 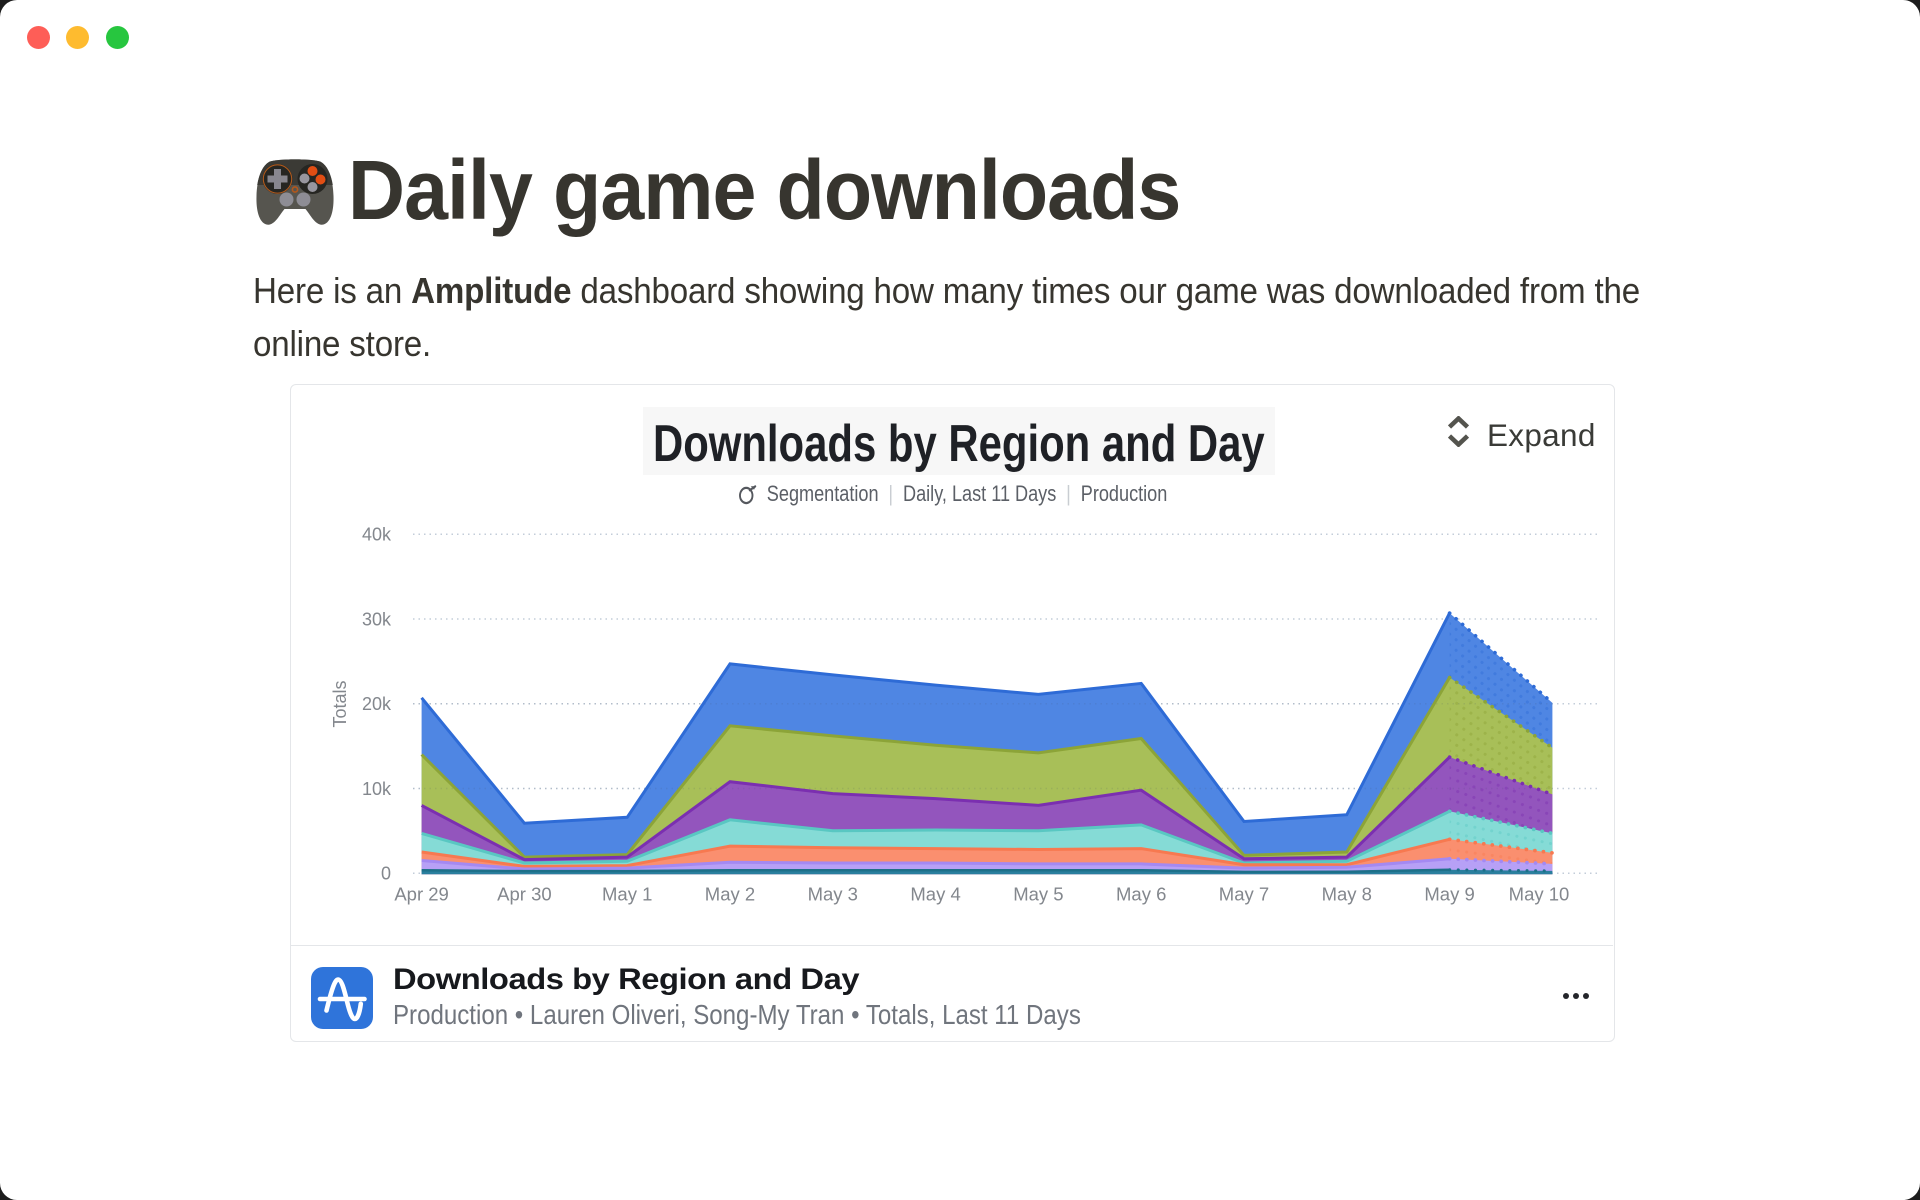 I want to click on svg-text: 40k, so click(x=377, y=535).